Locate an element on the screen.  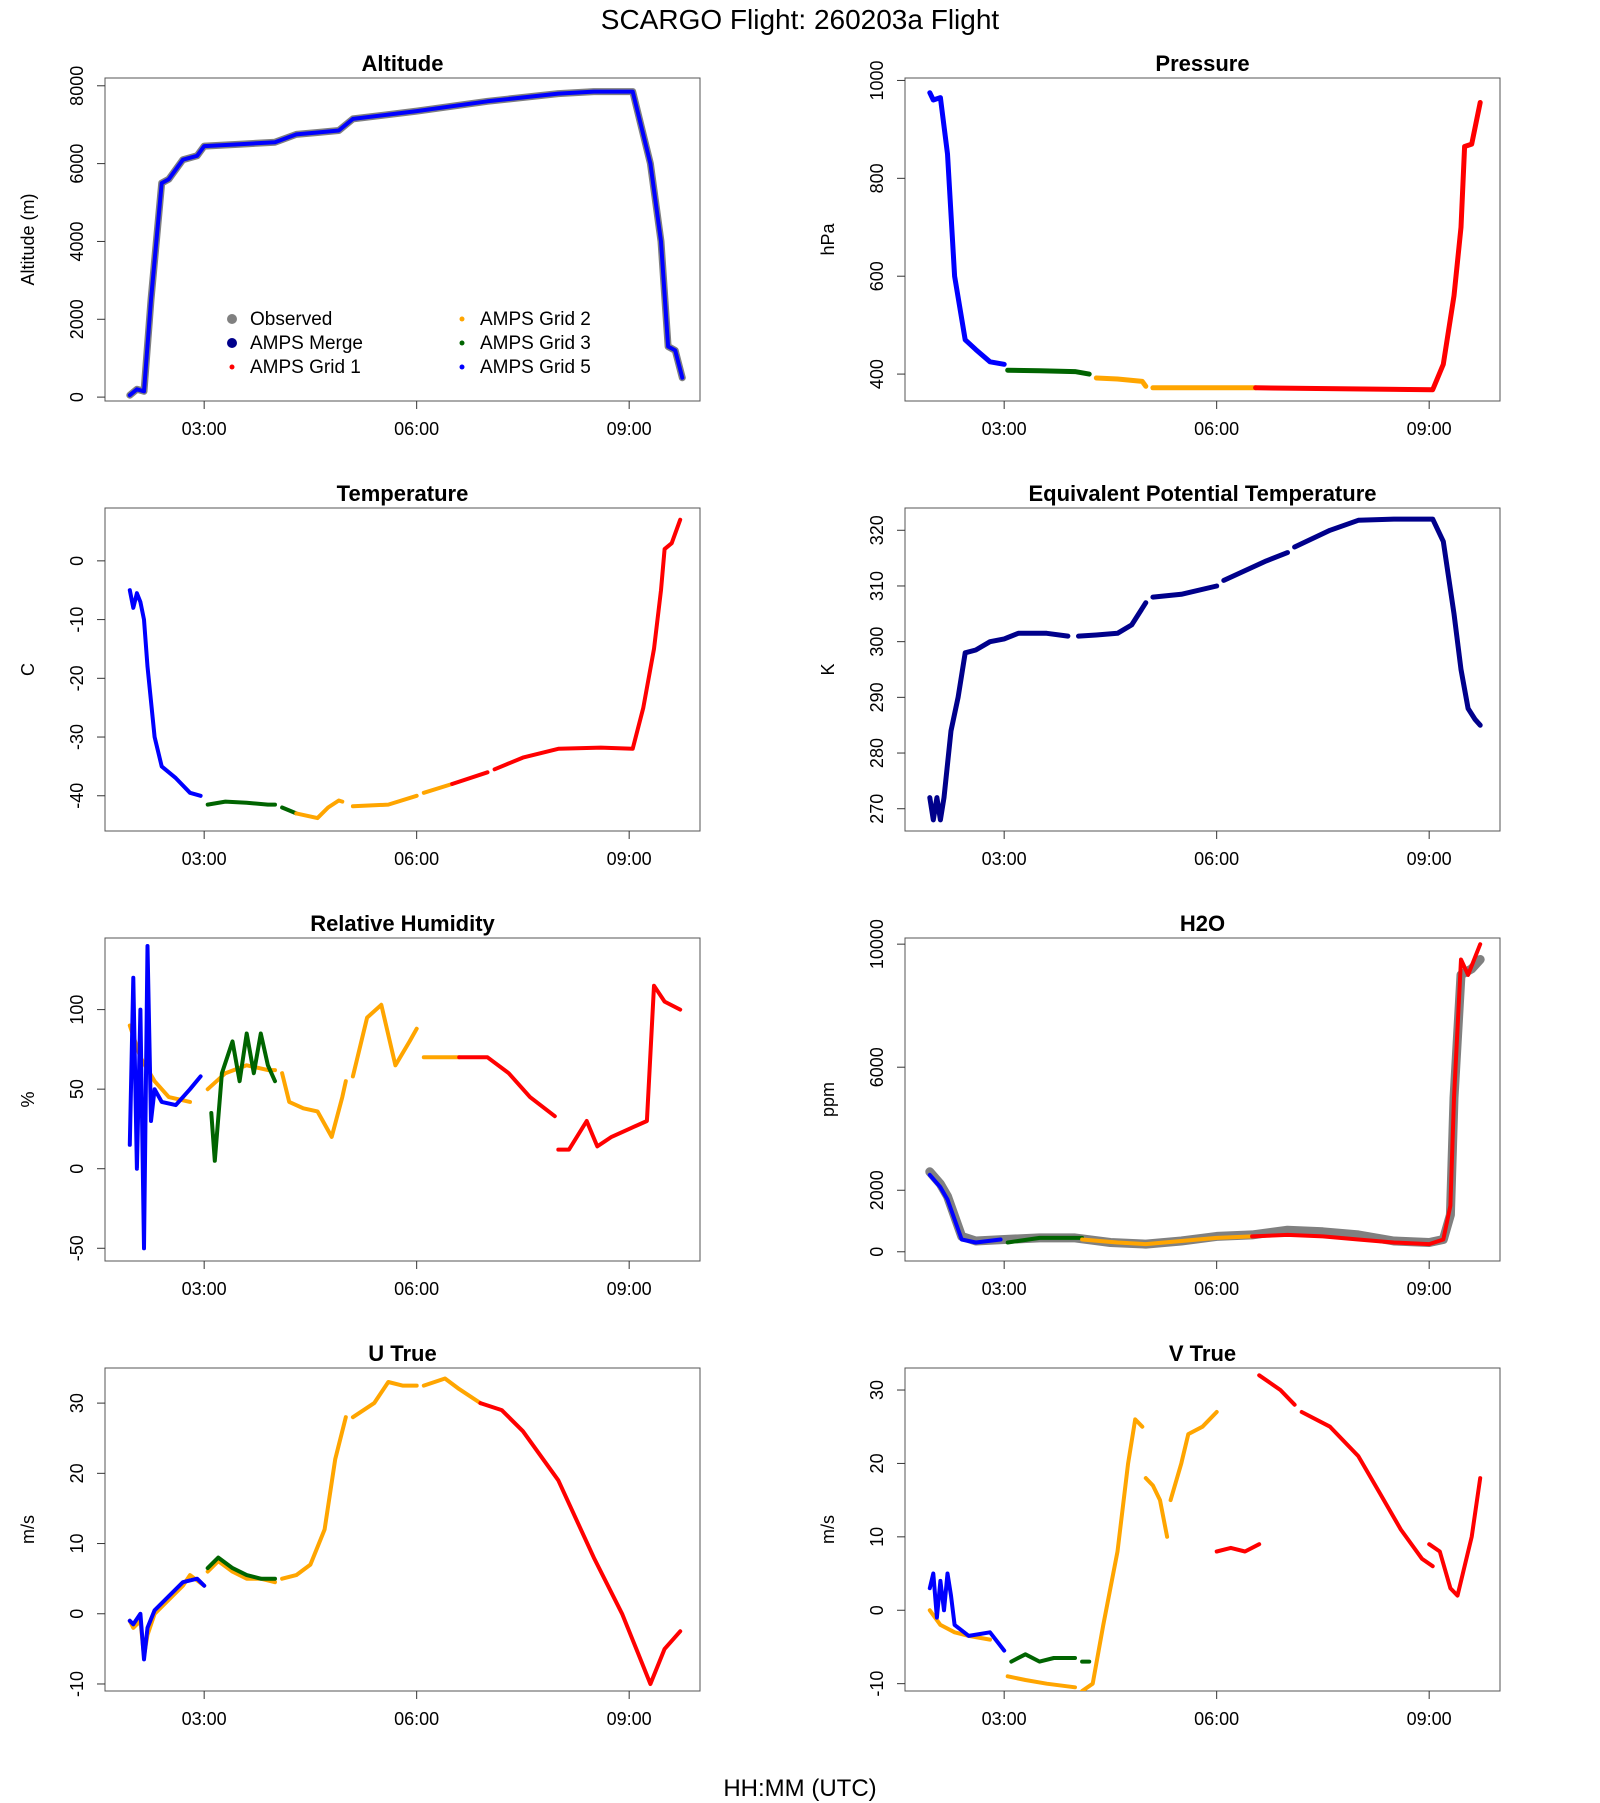
relative-humidity-series-group is located at coordinates (405, 1097).